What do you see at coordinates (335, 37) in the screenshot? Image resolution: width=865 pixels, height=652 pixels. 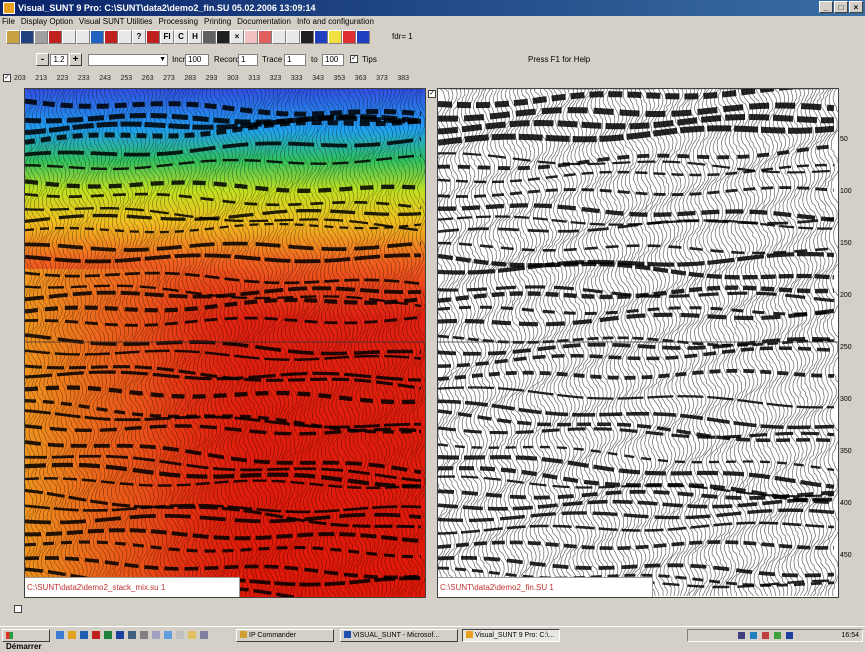 I see `light-icon` at bounding box center [335, 37].